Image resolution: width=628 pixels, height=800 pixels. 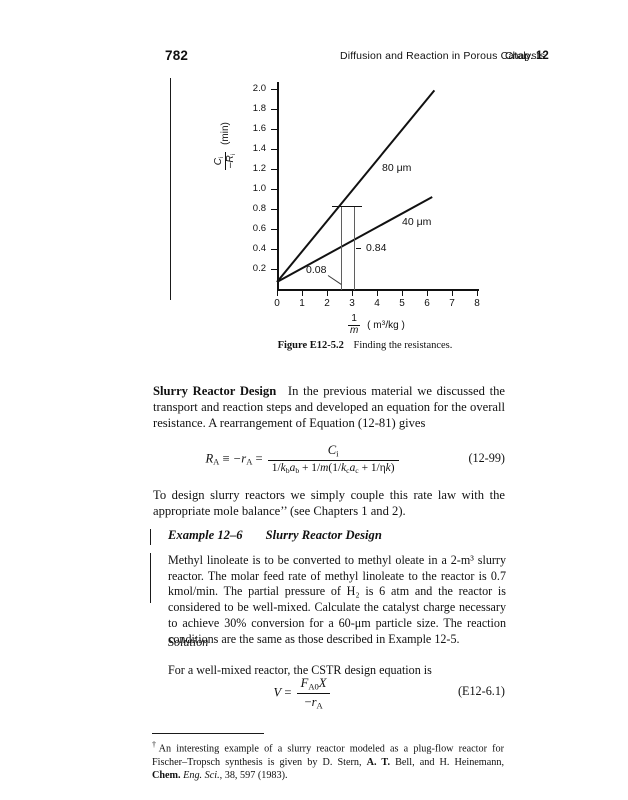 What do you see at coordinates (358, 249) in the screenshot?
I see `annotation-tick-upper` at bounding box center [358, 249].